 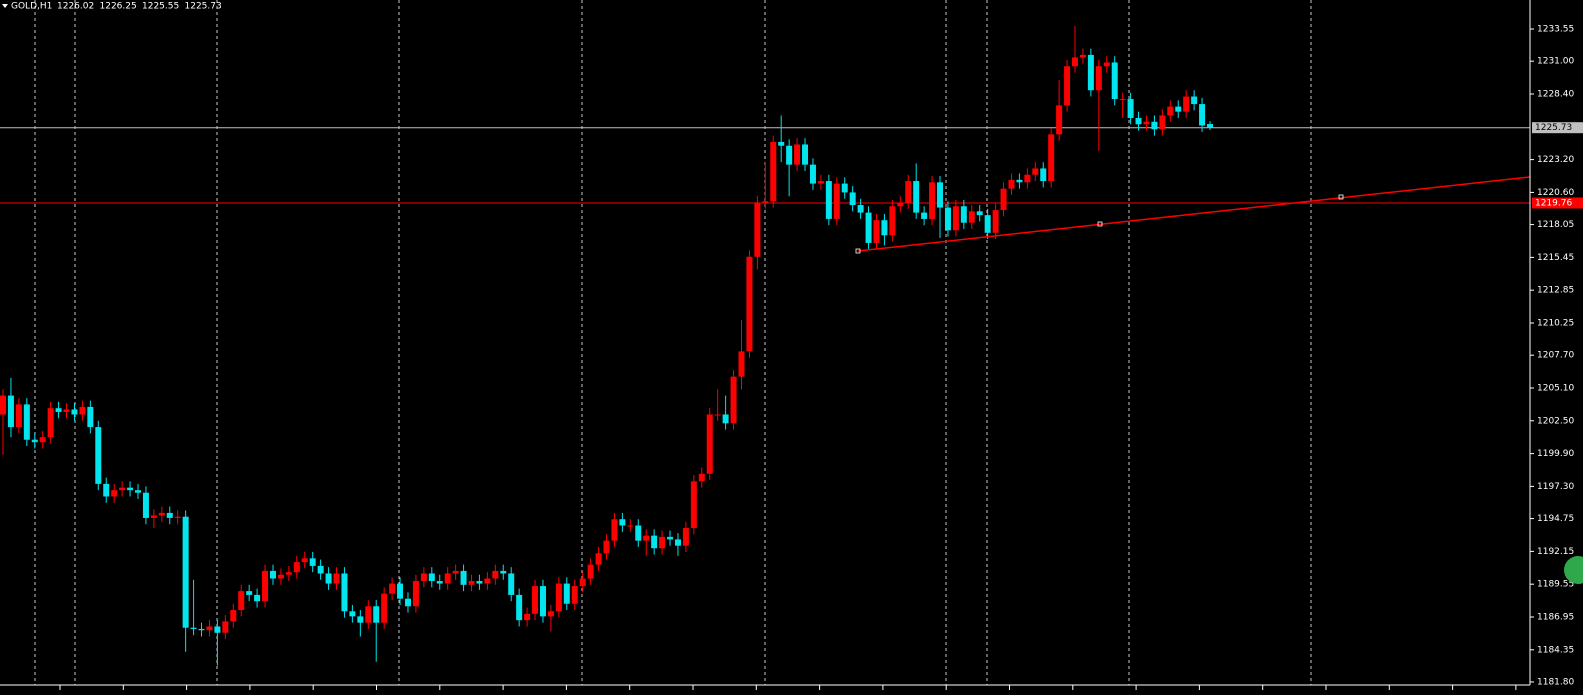 I want to click on chart-title: GOLD,H1, so click(x=31, y=7).